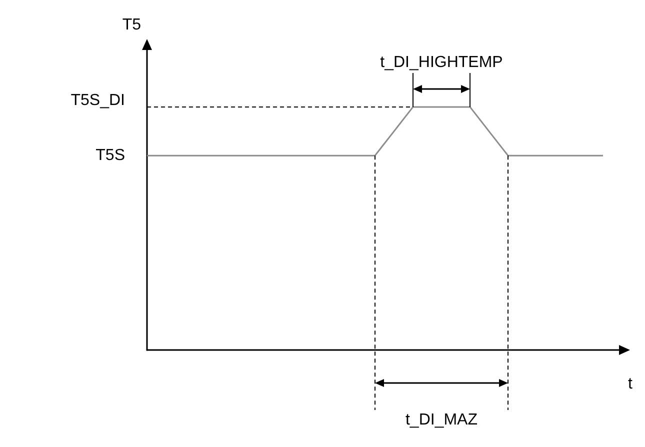 The width and height of the screenshot is (645, 447). Describe the element at coordinates (630, 384) in the screenshot. I see `x-axis-title: t` at that location.